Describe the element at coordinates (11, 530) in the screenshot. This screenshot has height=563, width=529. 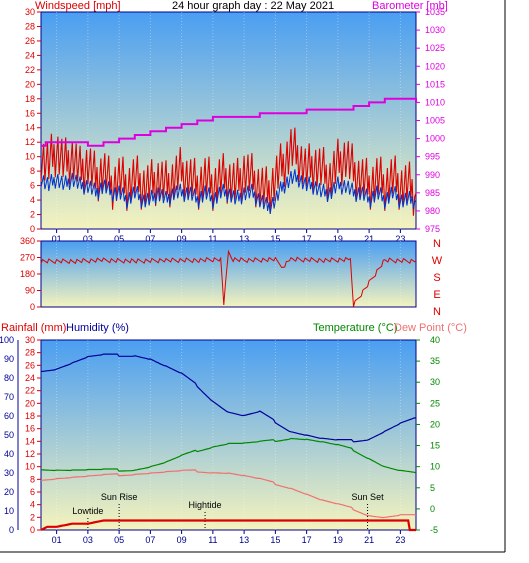
I see `humidity-tick-label: 0` at that location.